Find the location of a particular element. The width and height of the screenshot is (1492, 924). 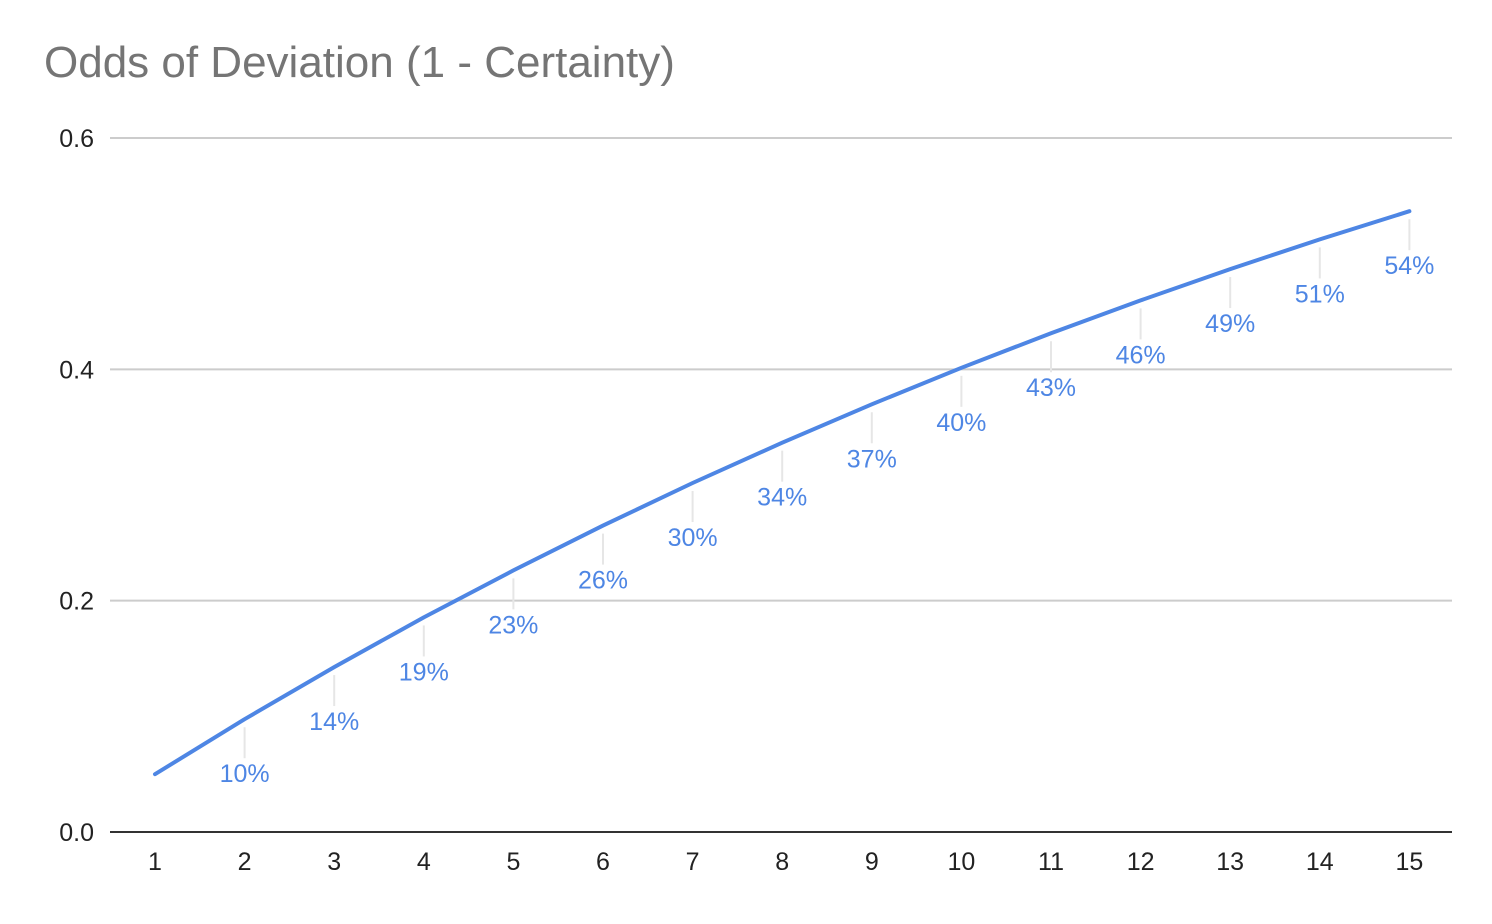

x-tick-label: 7 is located at coordinates (693, 862).